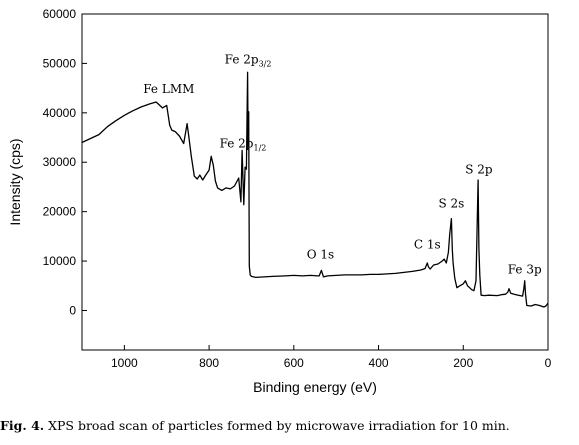  I want to click on peak-label: S 2p, so click(479, 170).